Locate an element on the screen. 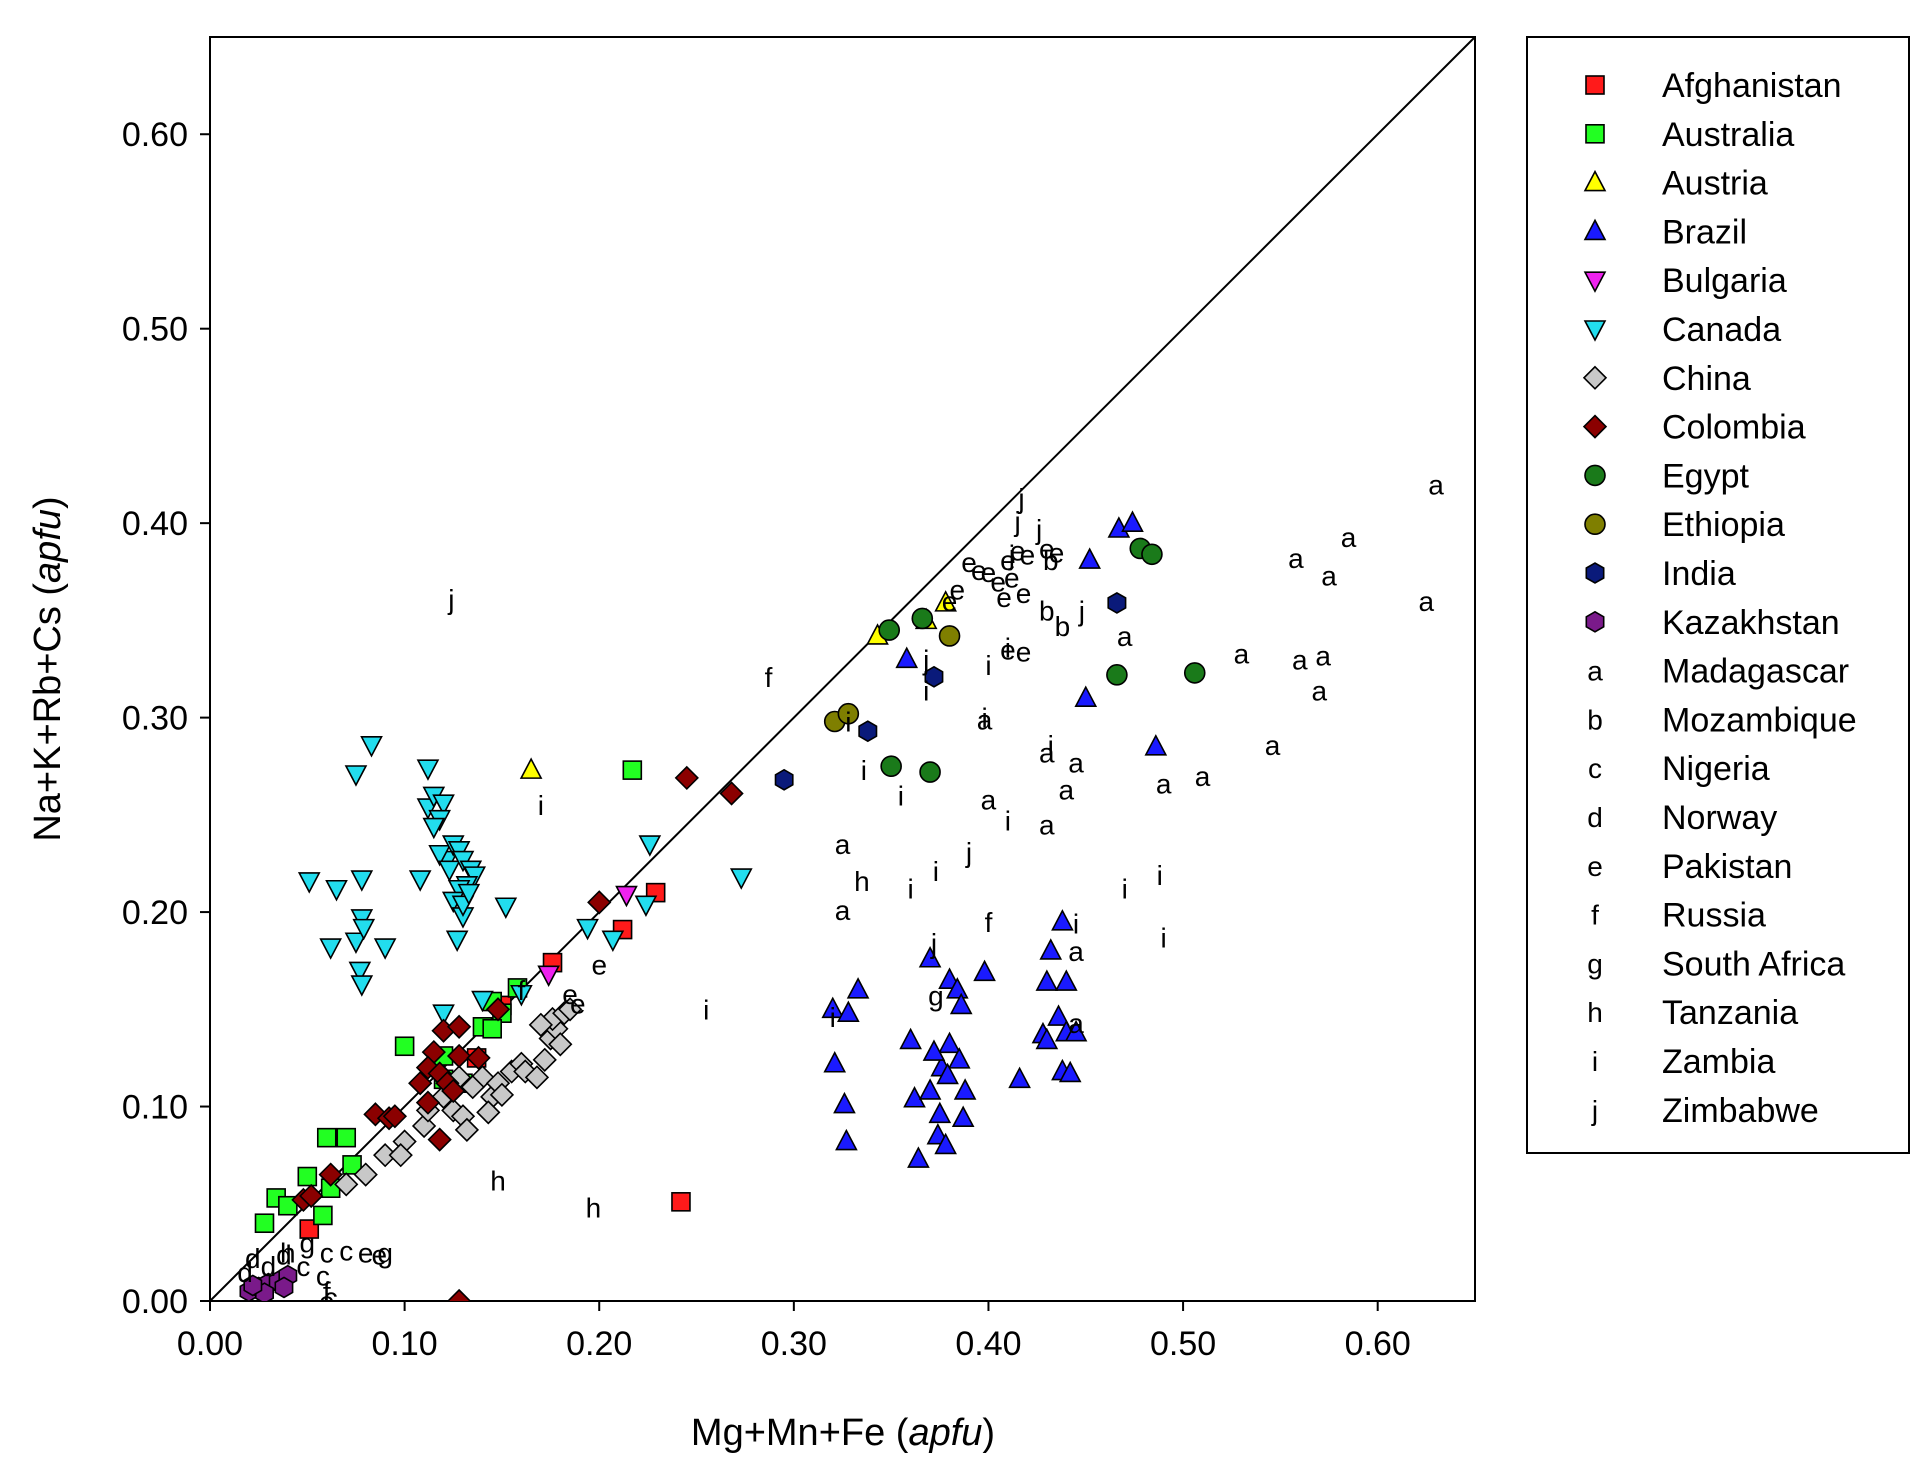 The height and width of the screenshot is (1478, 1926). legend-item-ethiopia: Ethiopia is located at coordinates (1684, 525).